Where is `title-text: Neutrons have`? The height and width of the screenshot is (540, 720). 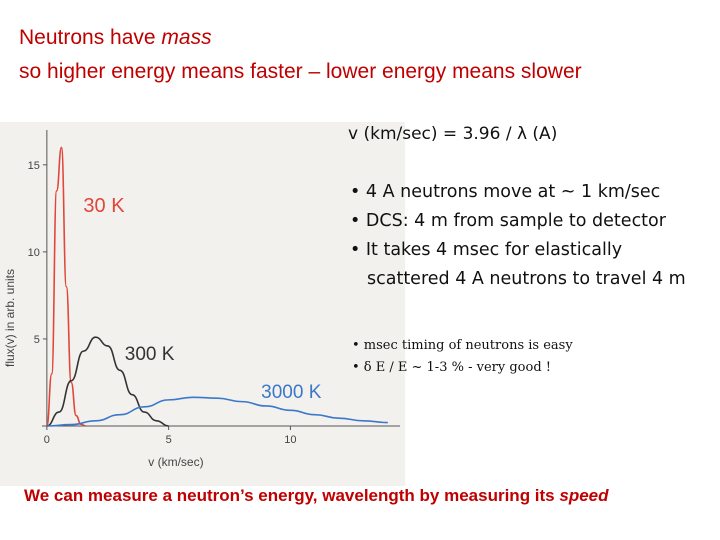
title-text: Neutrons have is located at coordinates (90, 37).